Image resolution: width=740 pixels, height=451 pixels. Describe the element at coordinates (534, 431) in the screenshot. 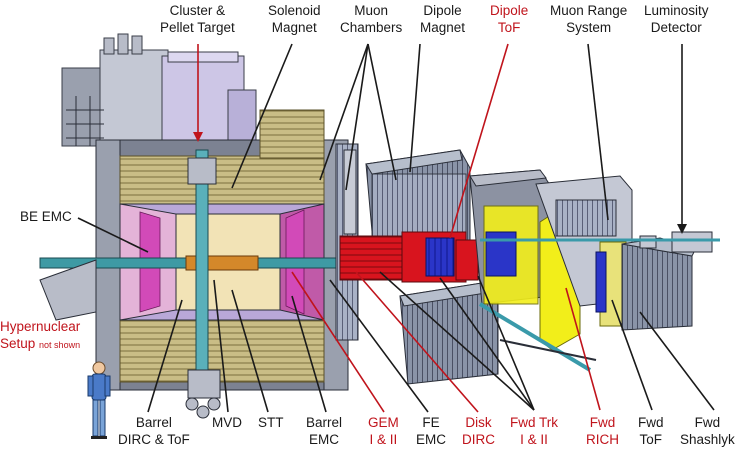

I see `label-fwd-trk: Fwd Trk I & II` at that location.